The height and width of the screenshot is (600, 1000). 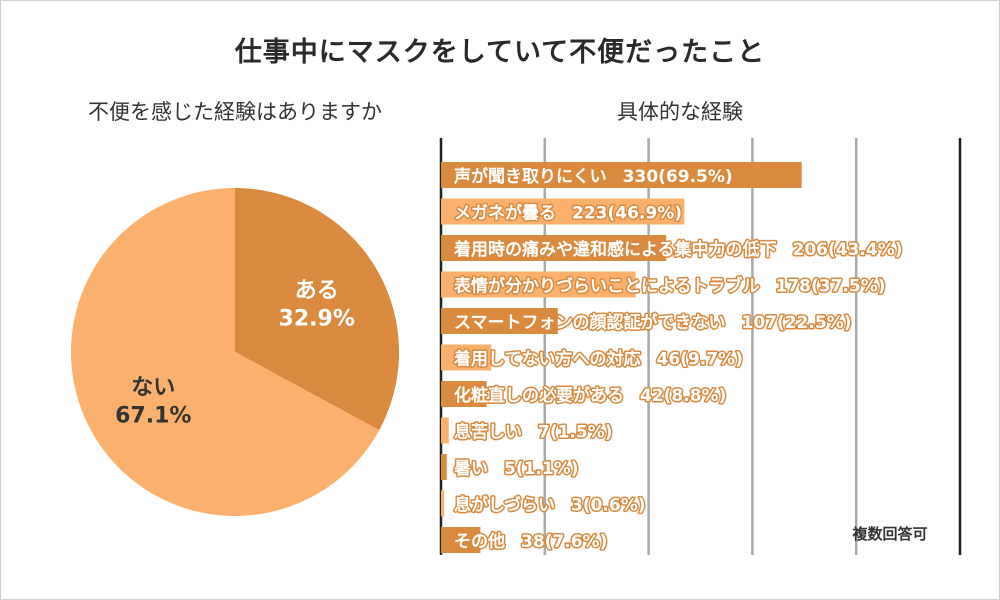 I want to click on multiple-answers-note: 複数回答可, so click(x=890, y=534).